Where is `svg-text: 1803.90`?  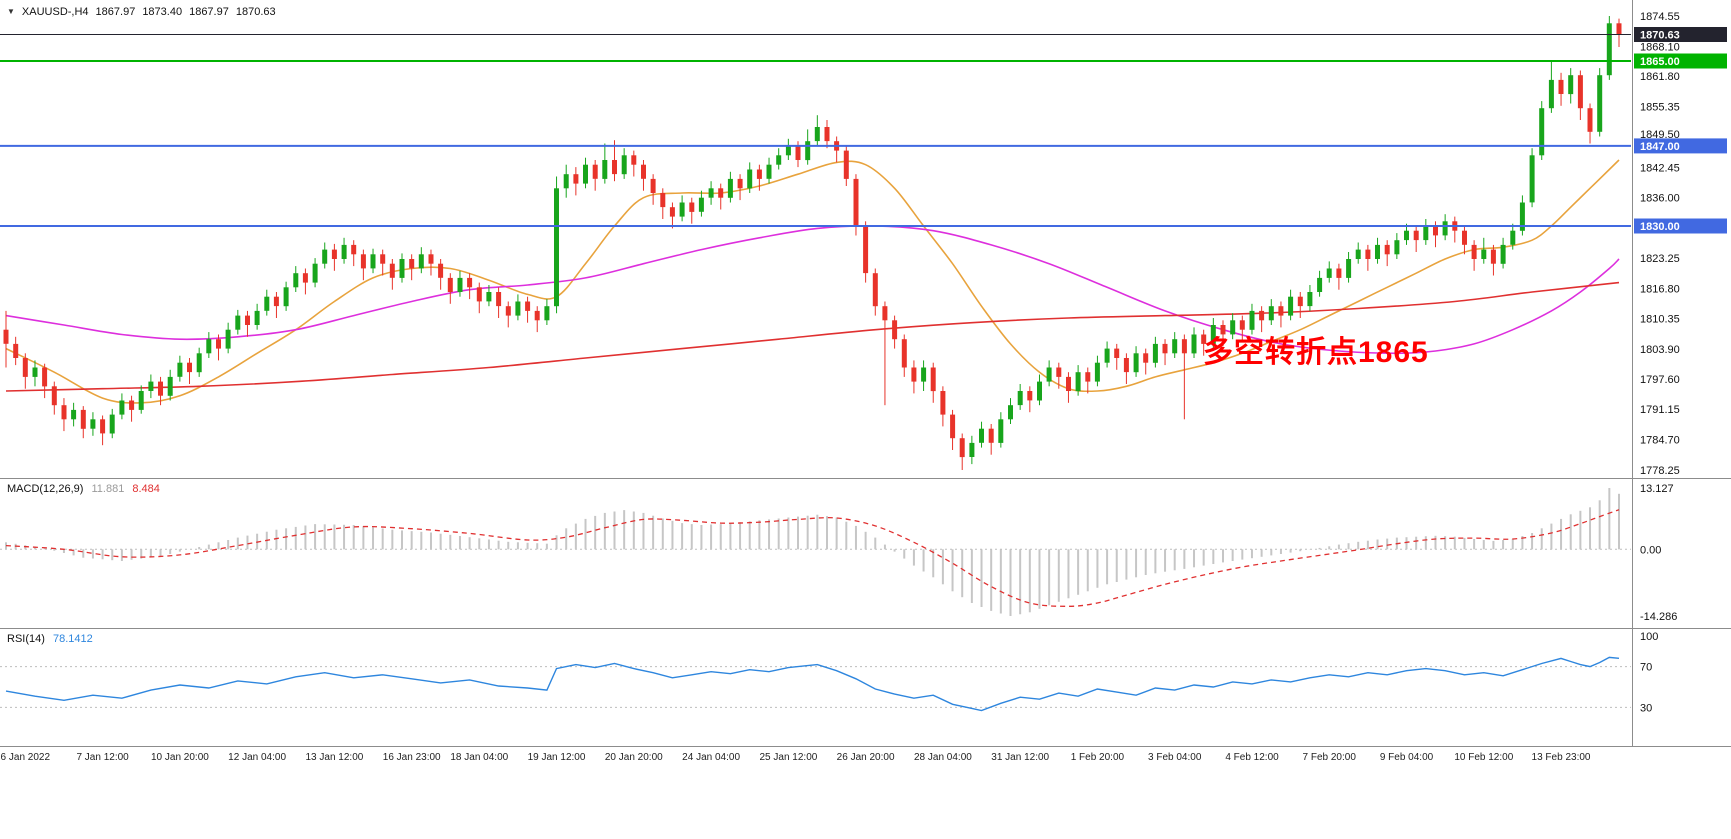 svg-text: 1803.90 is located at coordinates (1660, 350).